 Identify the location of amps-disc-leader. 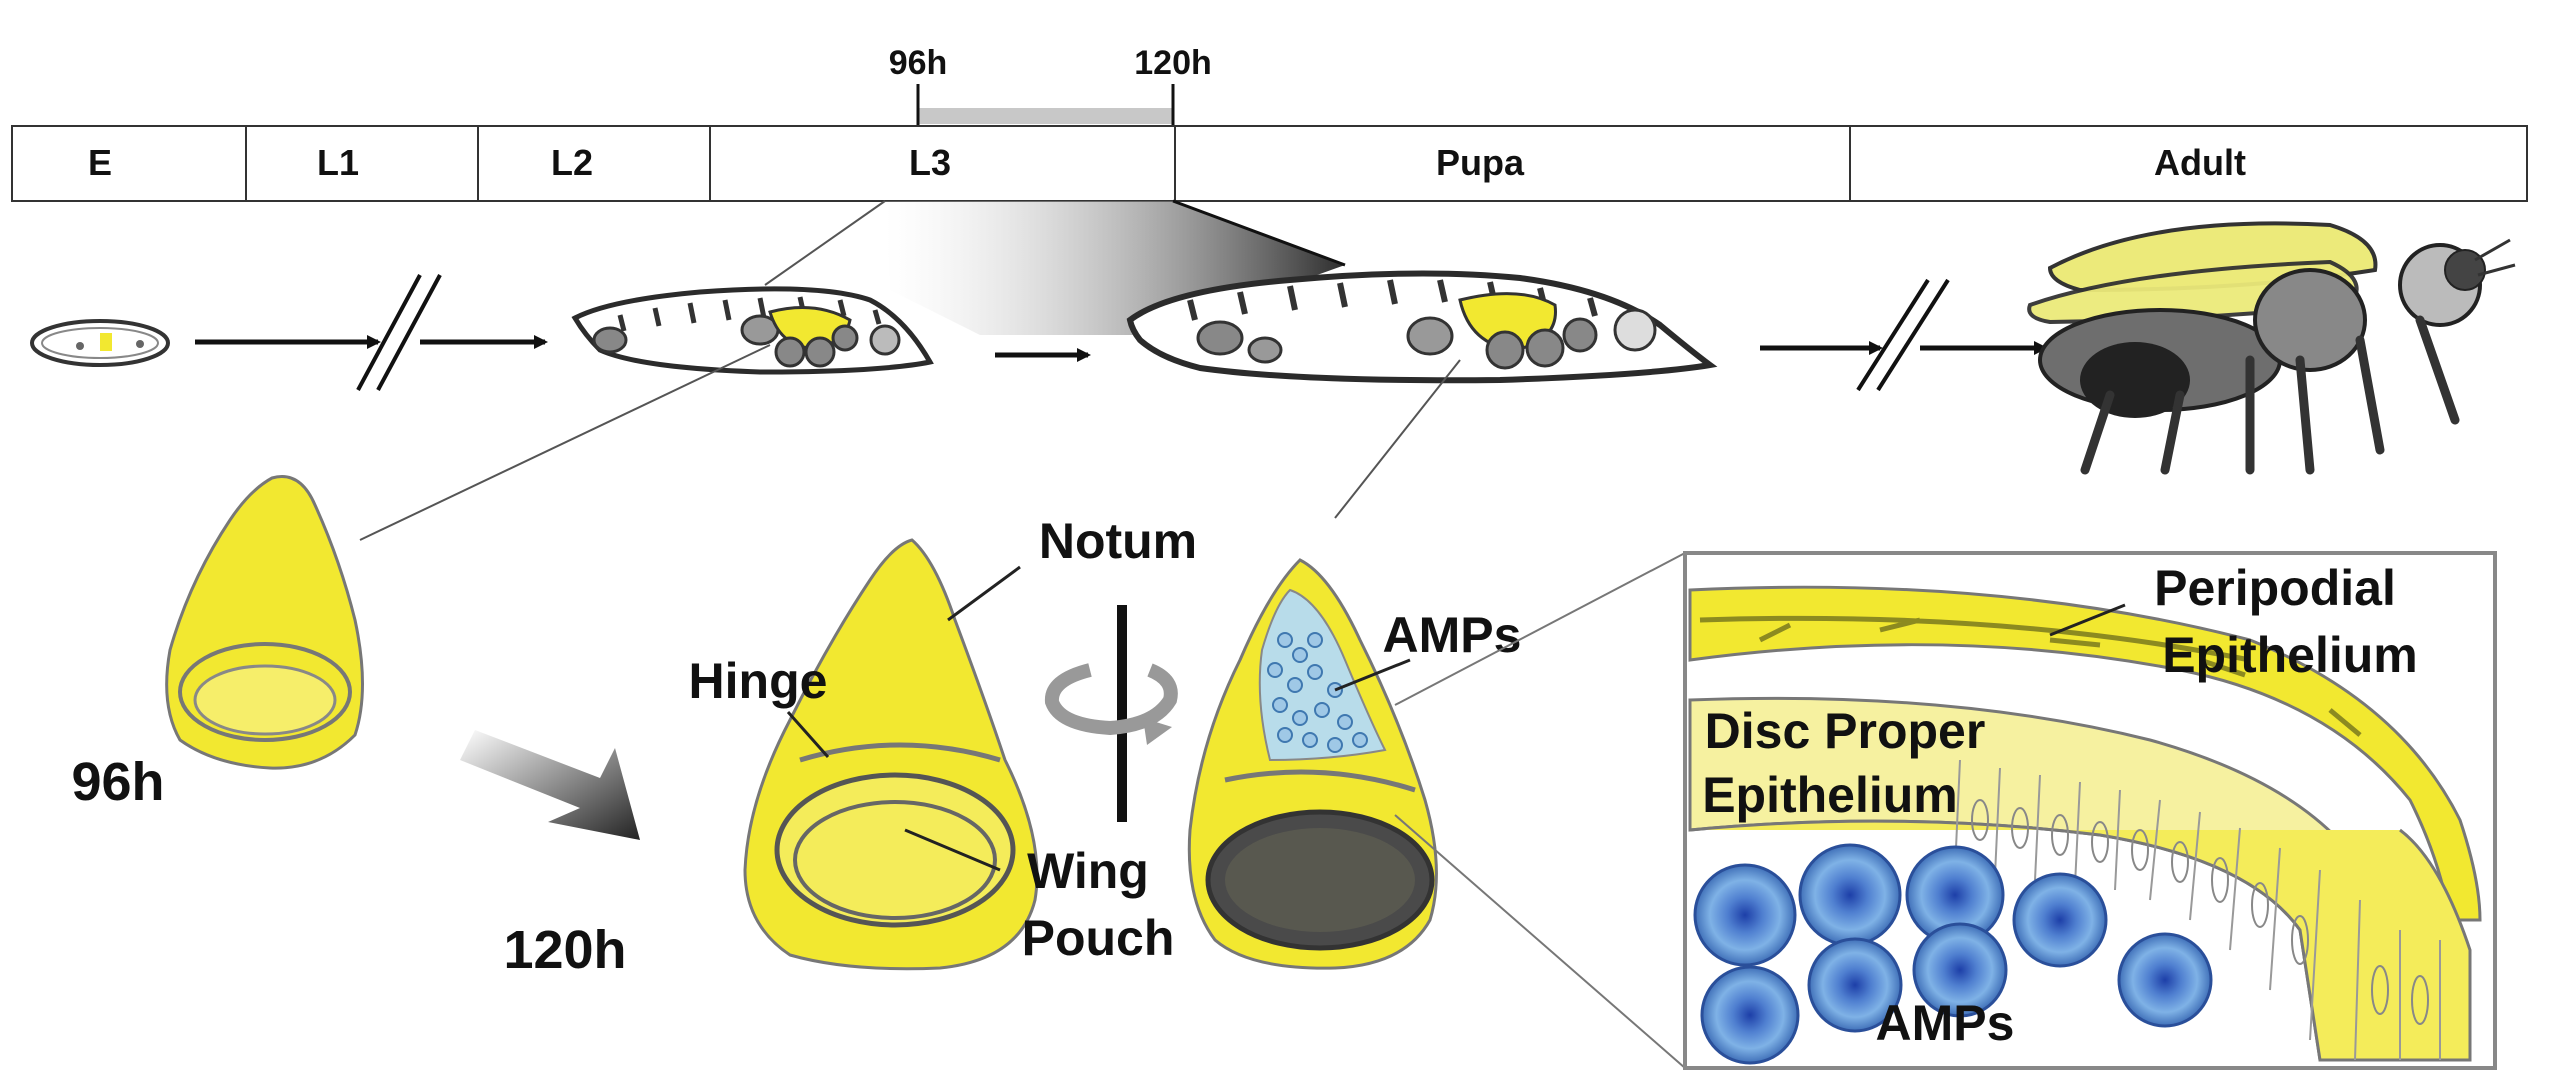
(1372, 675).